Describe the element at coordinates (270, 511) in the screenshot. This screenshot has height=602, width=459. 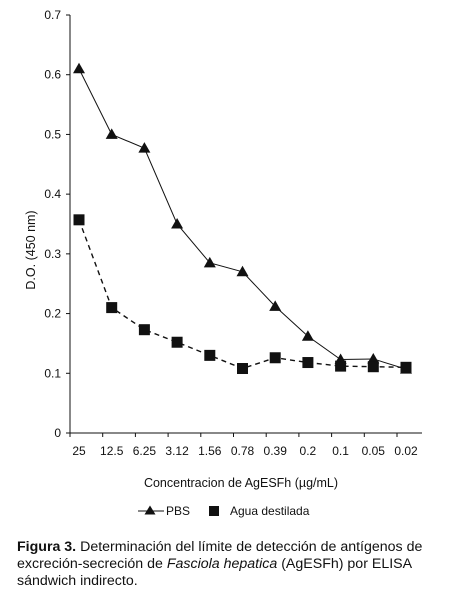
I see `legend-agua-label: Agua destilada` at that location.